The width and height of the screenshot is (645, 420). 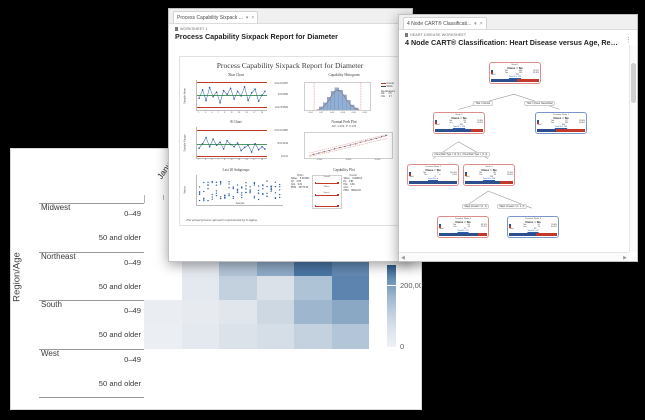 What do you see at coordinates (224, 160) in the screenshot?
I see `axis-tick-label: 9` at bounding box center [224, 160].